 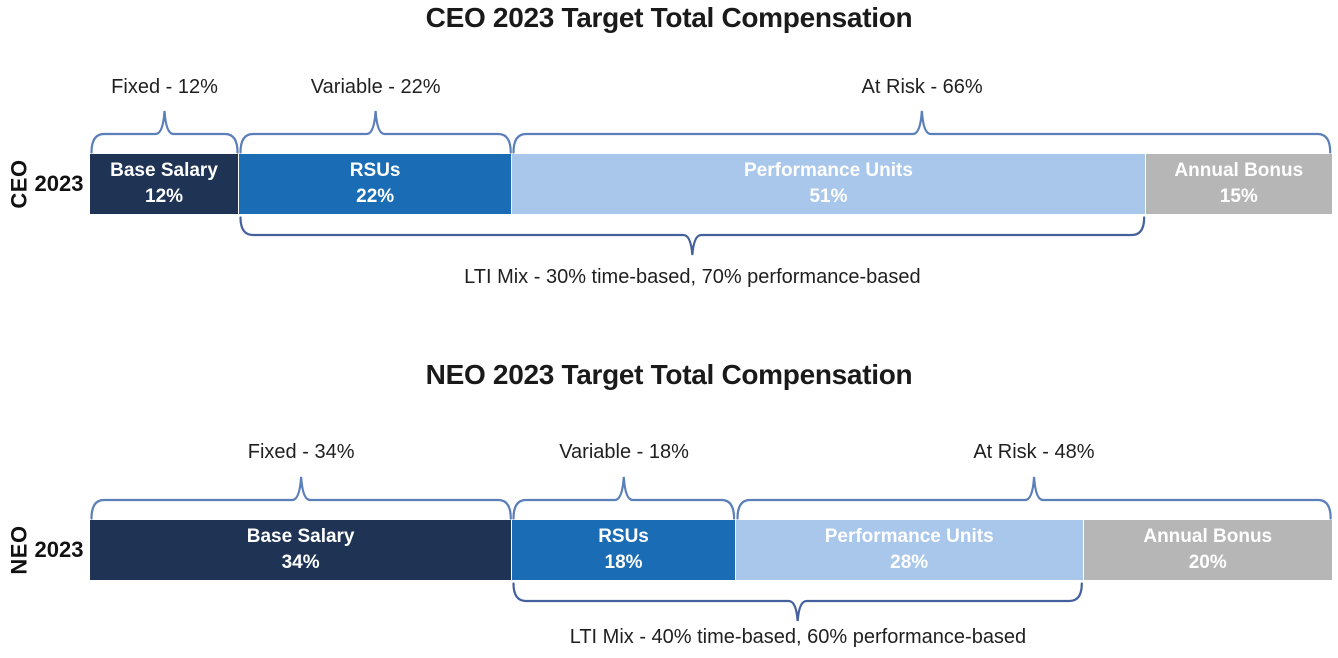 What do you see at coordinates (301, 550) in the screenshot?
I see `bar-segment-base-salary: Base Salary 34%` at bounding box center [301, 550].